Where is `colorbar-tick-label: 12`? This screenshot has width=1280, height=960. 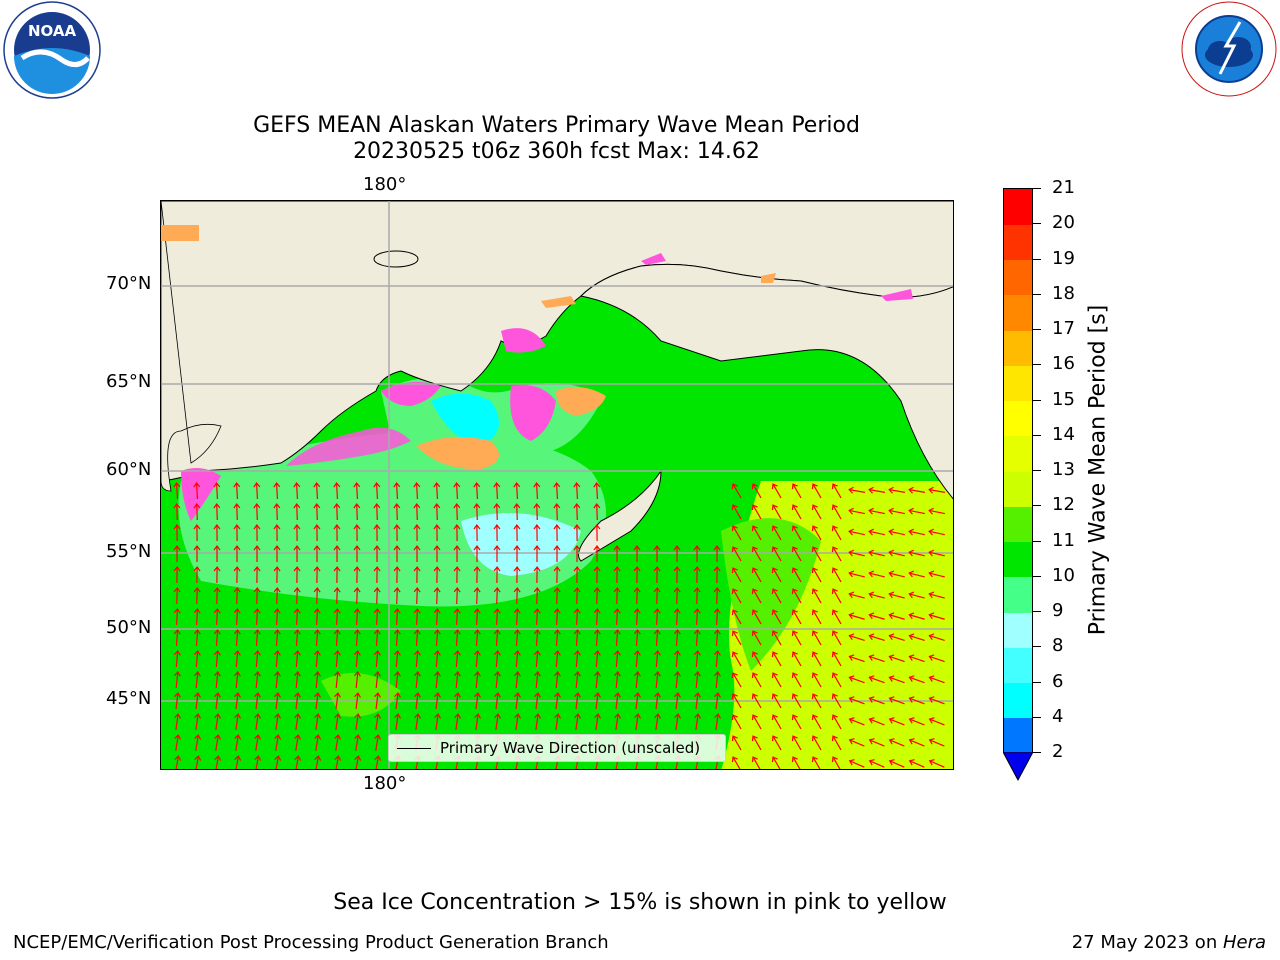
colorbar-tick-label: 12 is located at coordinates (1063, 505).